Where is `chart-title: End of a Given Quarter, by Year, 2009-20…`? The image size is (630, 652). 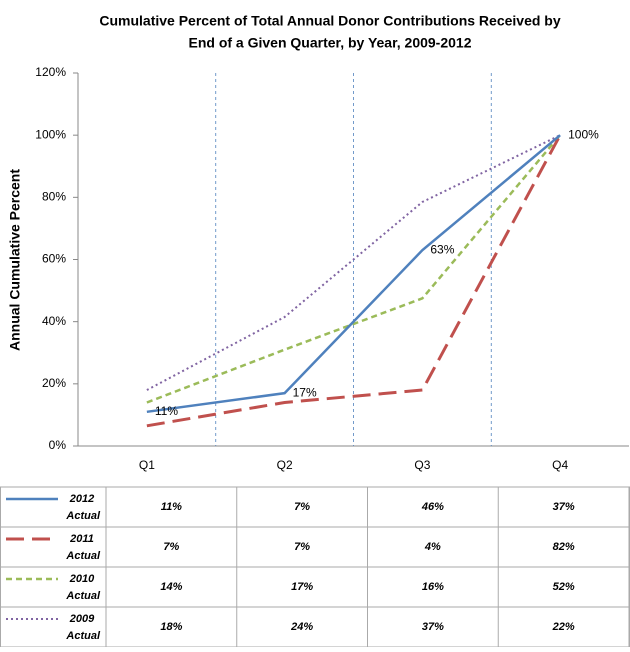 chart-title: End of a Given Quarter, by Year, 2009-20… is located at coordinates (329, 43).